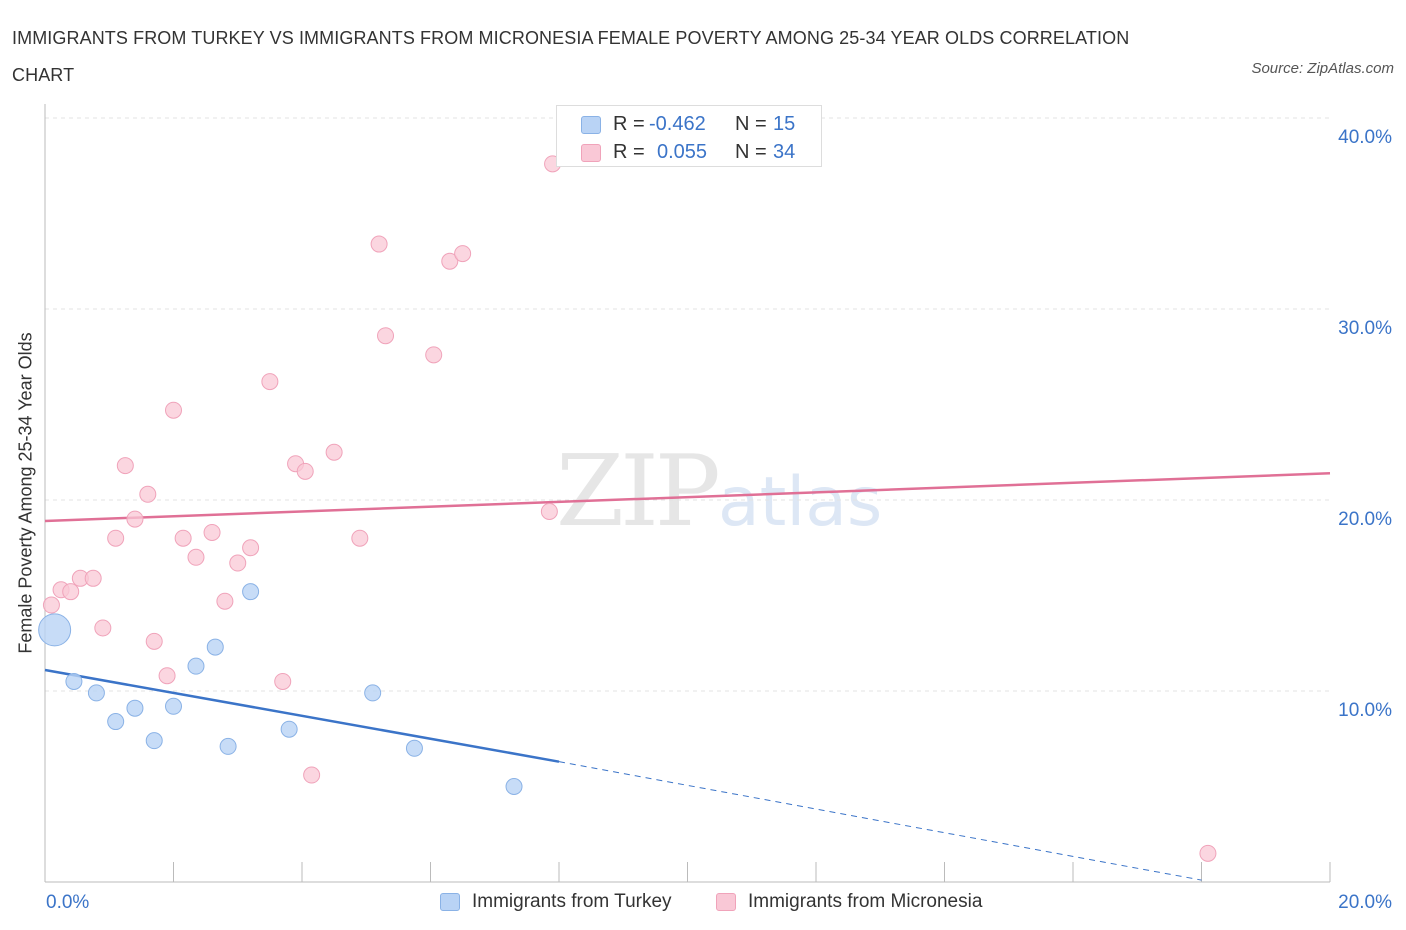 This screenshot has height=930, width=1406. What do you see at coordinates (637, 492) in the screenshot?
I see `watermark-zip: ZIP` at bounding box center [637, 492].